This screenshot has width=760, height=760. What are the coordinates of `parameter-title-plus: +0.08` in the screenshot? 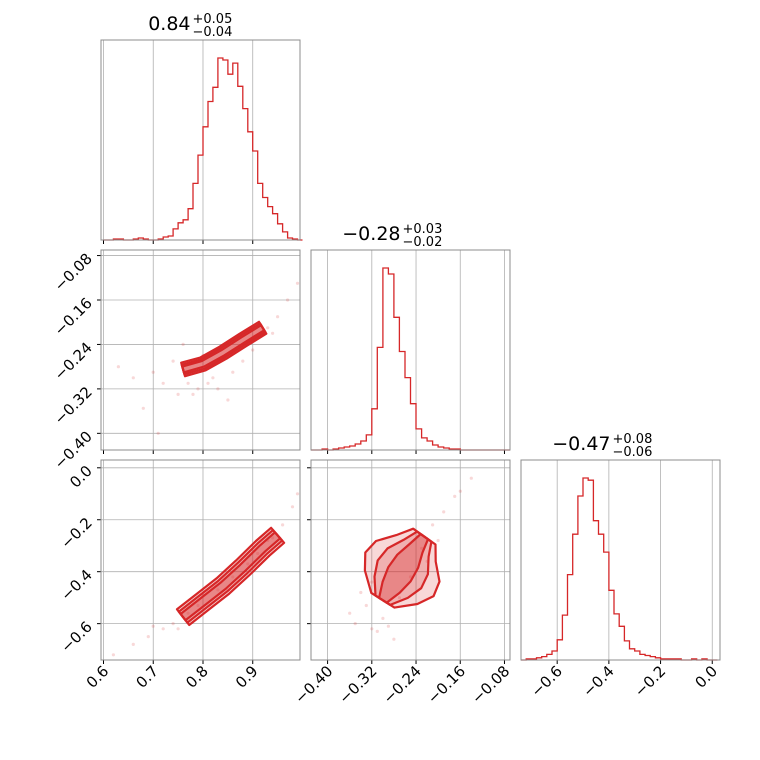 It's located at (633, 439).